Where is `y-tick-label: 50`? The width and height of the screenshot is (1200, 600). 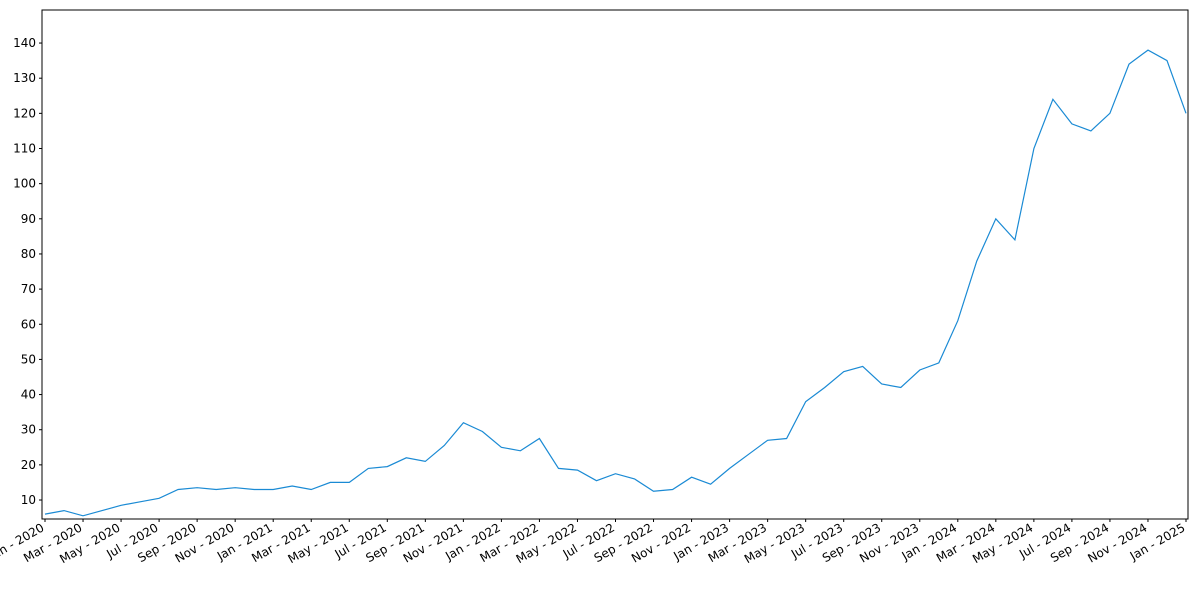
y-tick-label: 50 is located at coordinates (28, 359).